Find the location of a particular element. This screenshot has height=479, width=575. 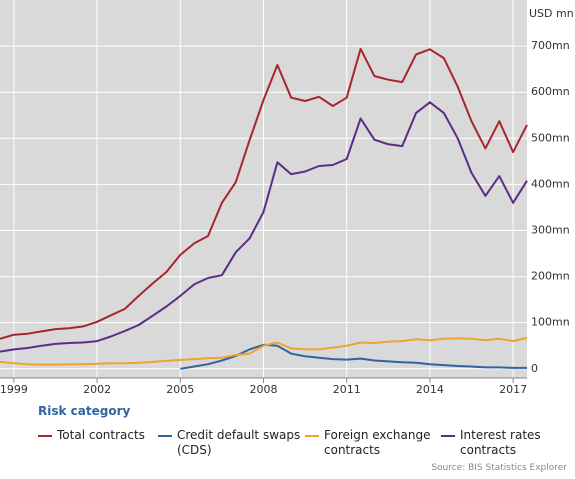

y-tick-label: 200mn is located at coordinates (550, 276).